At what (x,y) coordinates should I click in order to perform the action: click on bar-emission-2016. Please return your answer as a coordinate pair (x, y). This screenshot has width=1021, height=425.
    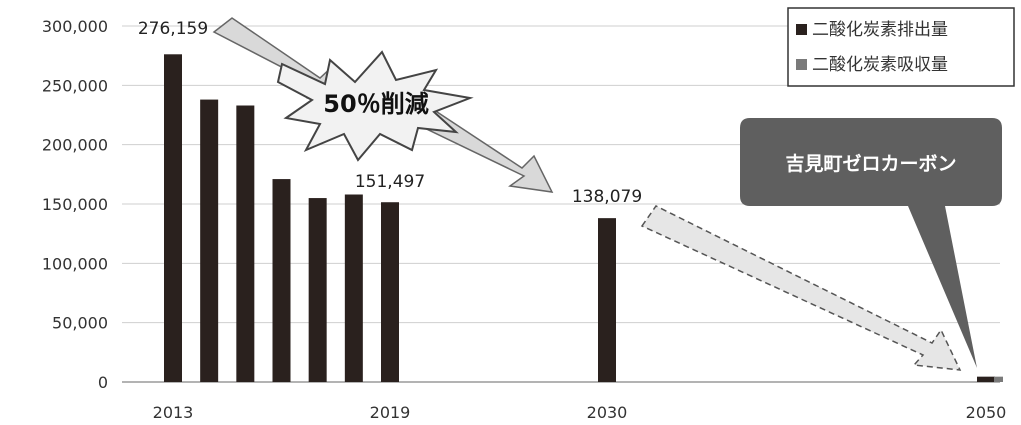
    Looking at the image, I should click on (281, 280).